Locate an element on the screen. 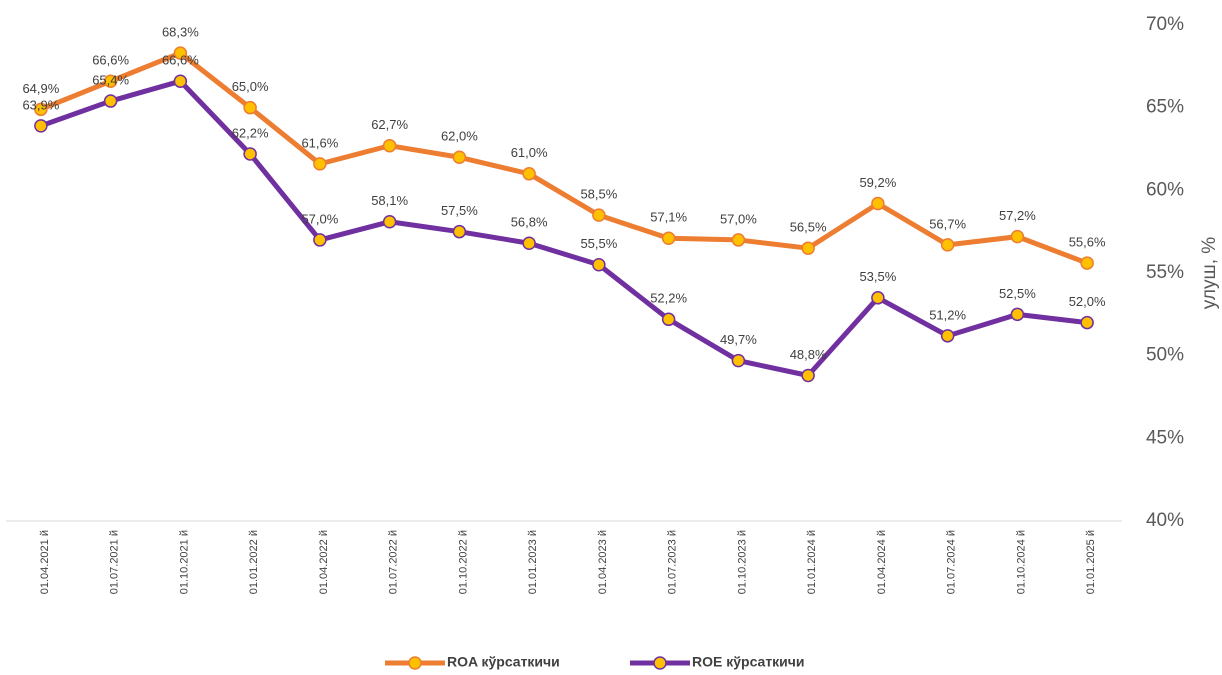  data-label: 57,1% is located at coordinates (668, 217).